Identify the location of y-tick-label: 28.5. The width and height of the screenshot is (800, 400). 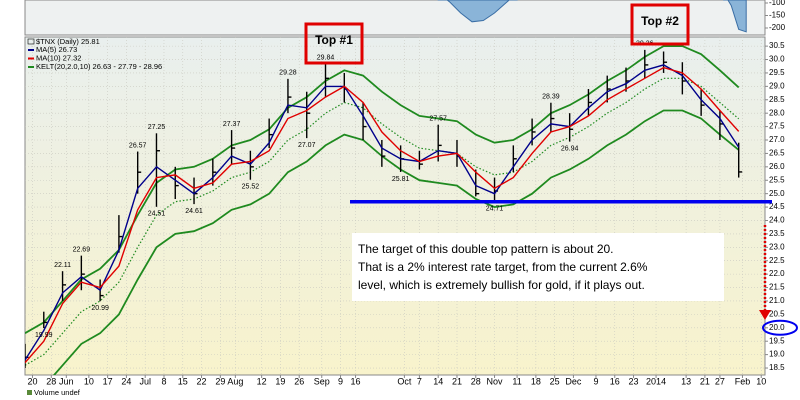
(777, 99).